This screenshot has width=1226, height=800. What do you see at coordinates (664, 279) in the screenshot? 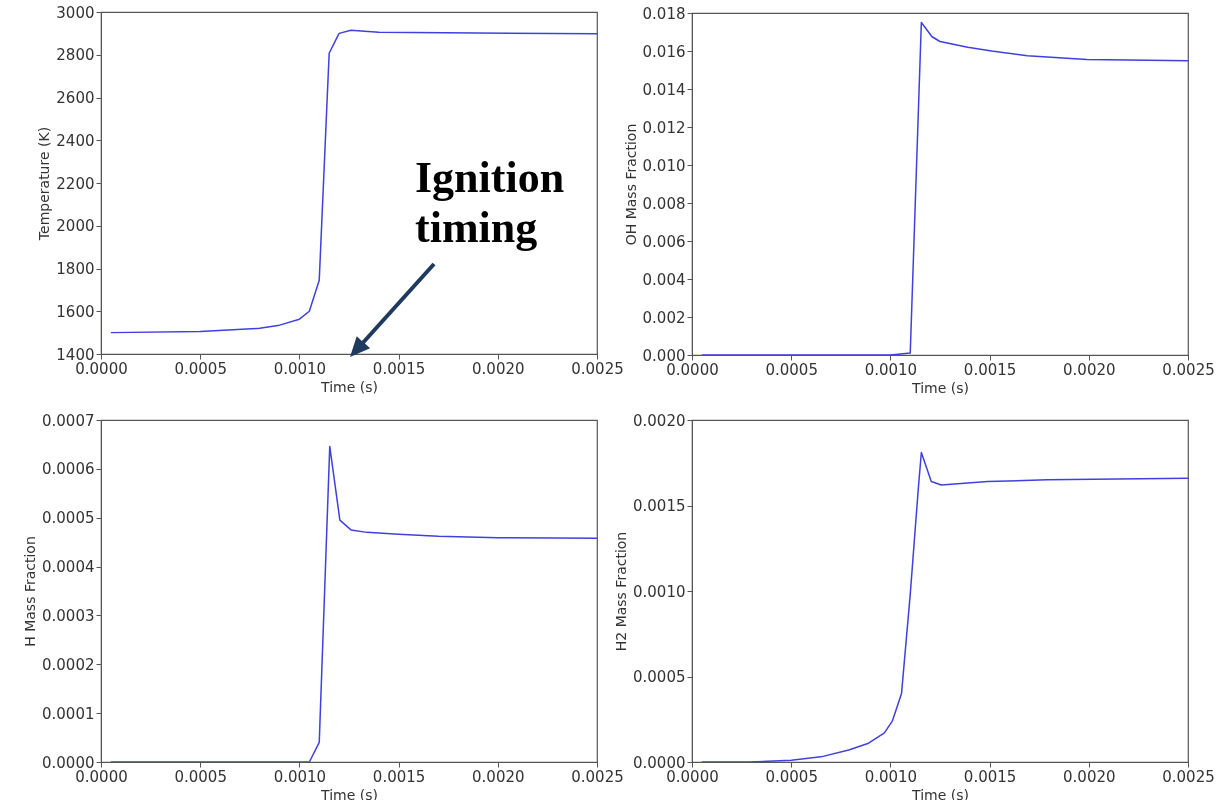
I see `y-tick-label: 0.004` at bounding box center [664, 279].